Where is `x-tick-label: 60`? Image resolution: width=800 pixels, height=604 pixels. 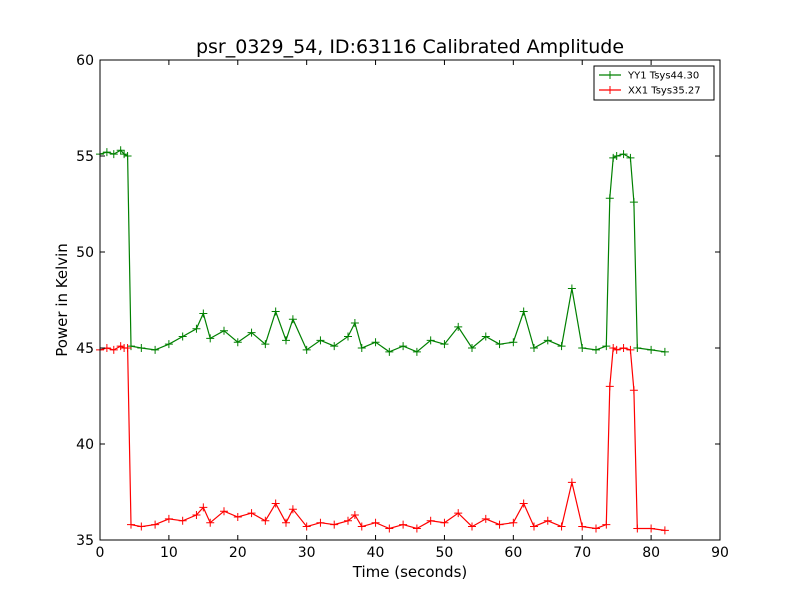 x-tick-label: 60 is located at coordinates (513, 553).